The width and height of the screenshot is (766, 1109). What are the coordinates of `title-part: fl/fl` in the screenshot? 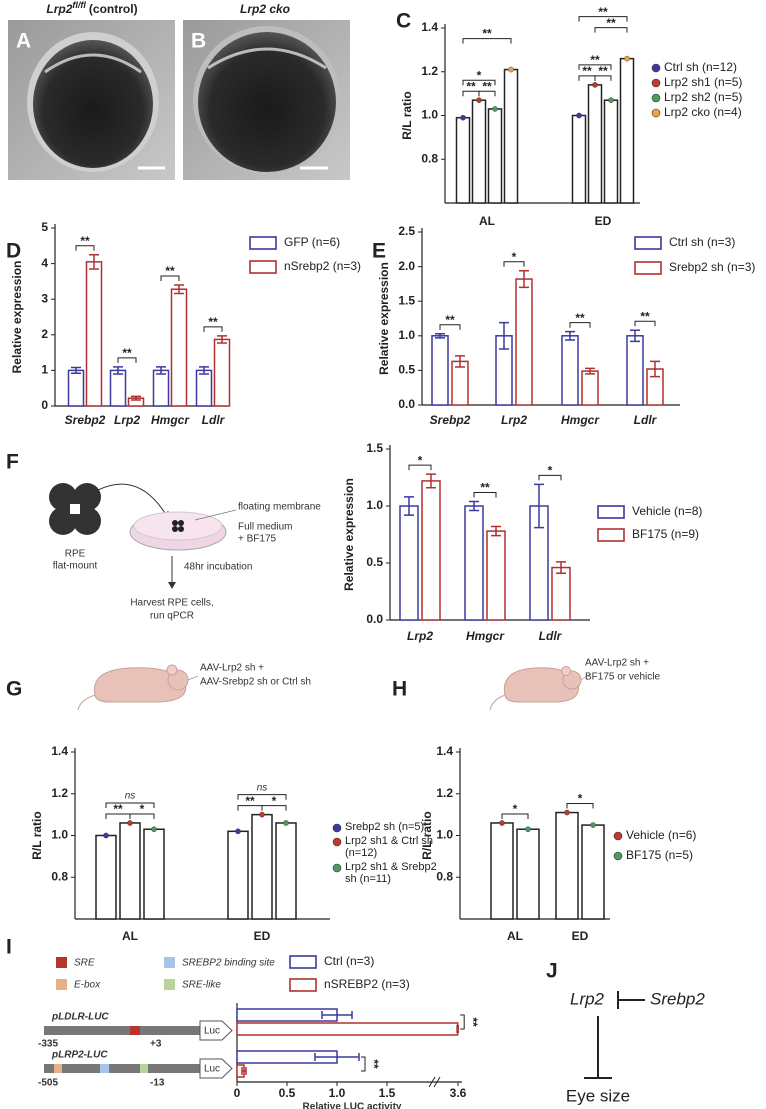 It's located at (79, 5).